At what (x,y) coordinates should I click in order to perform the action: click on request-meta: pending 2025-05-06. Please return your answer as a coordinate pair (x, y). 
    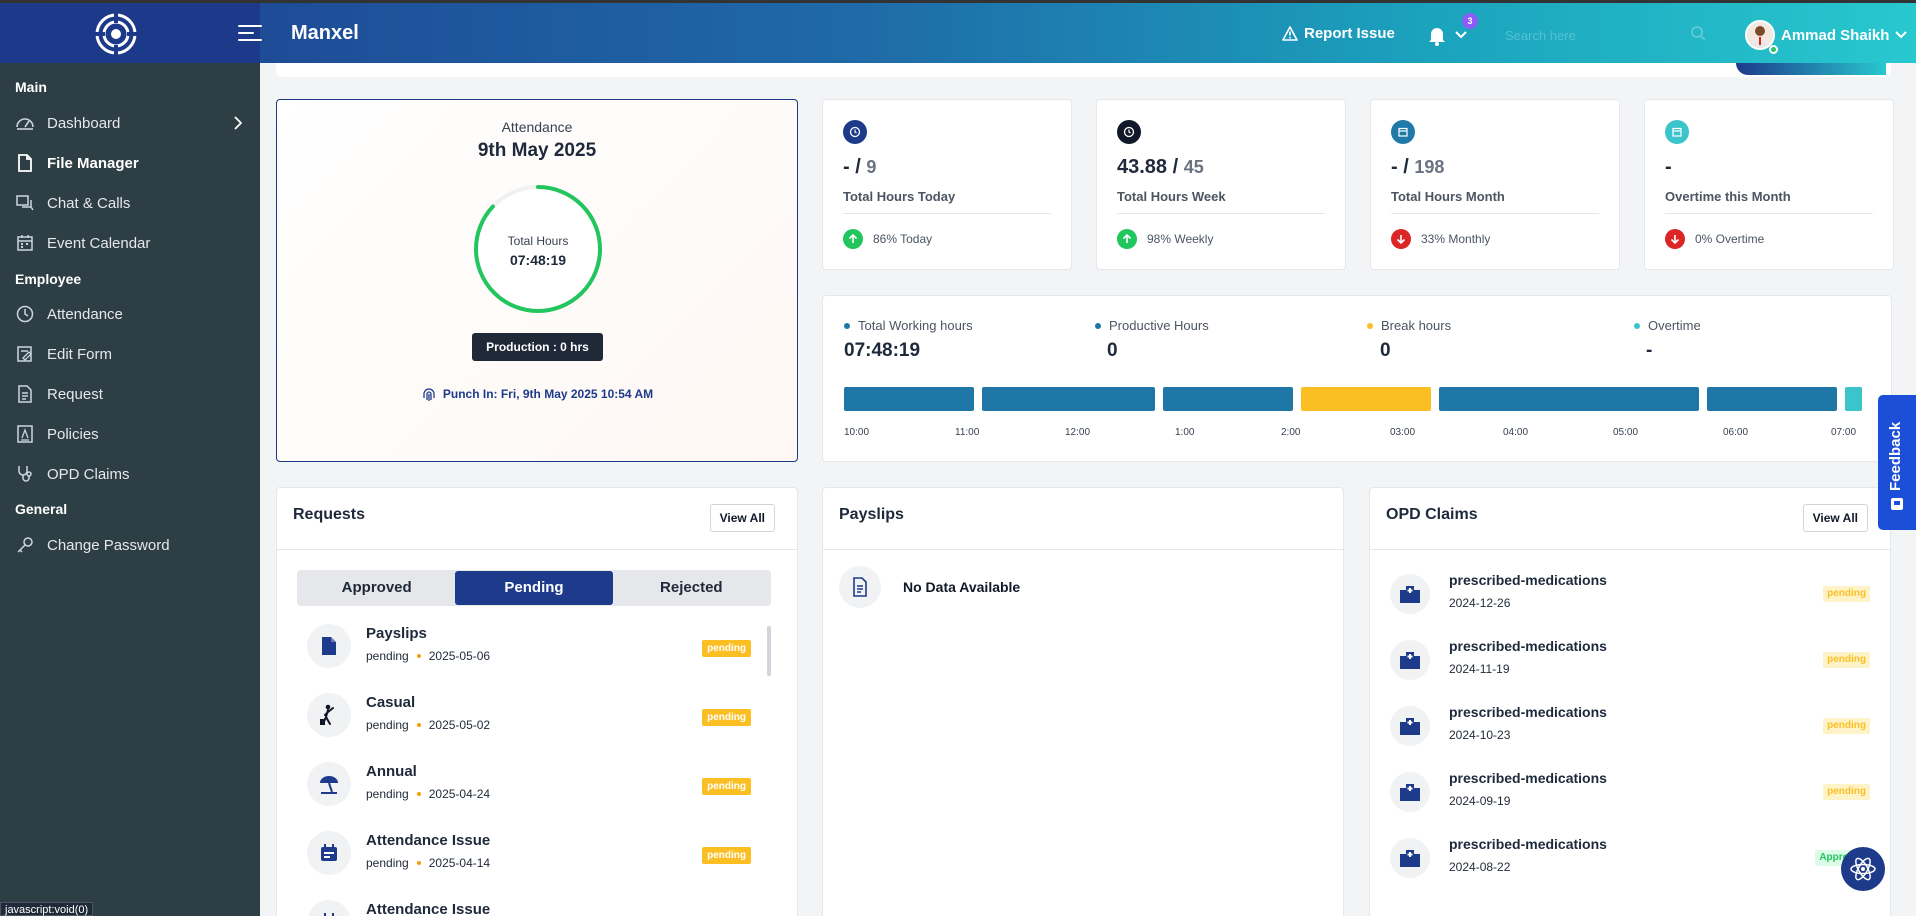
    Looking at the image, I should click on (428, 656).